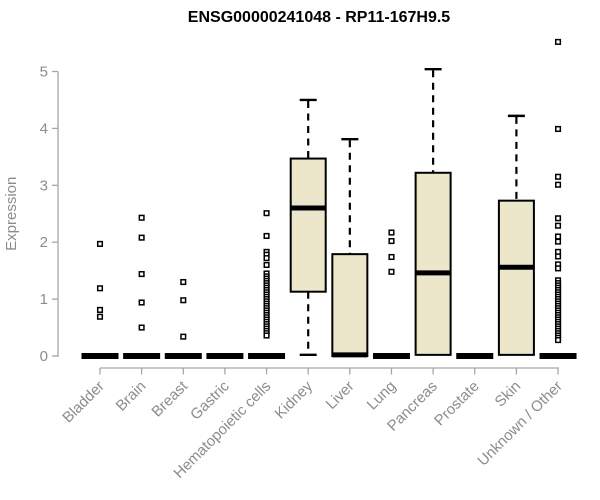 This screenshot has width=600, height=500. What do you see at coordinates (183, 356) in the screenshot?
I see `box-collapsed-breast` at bounding box center [183, 356].